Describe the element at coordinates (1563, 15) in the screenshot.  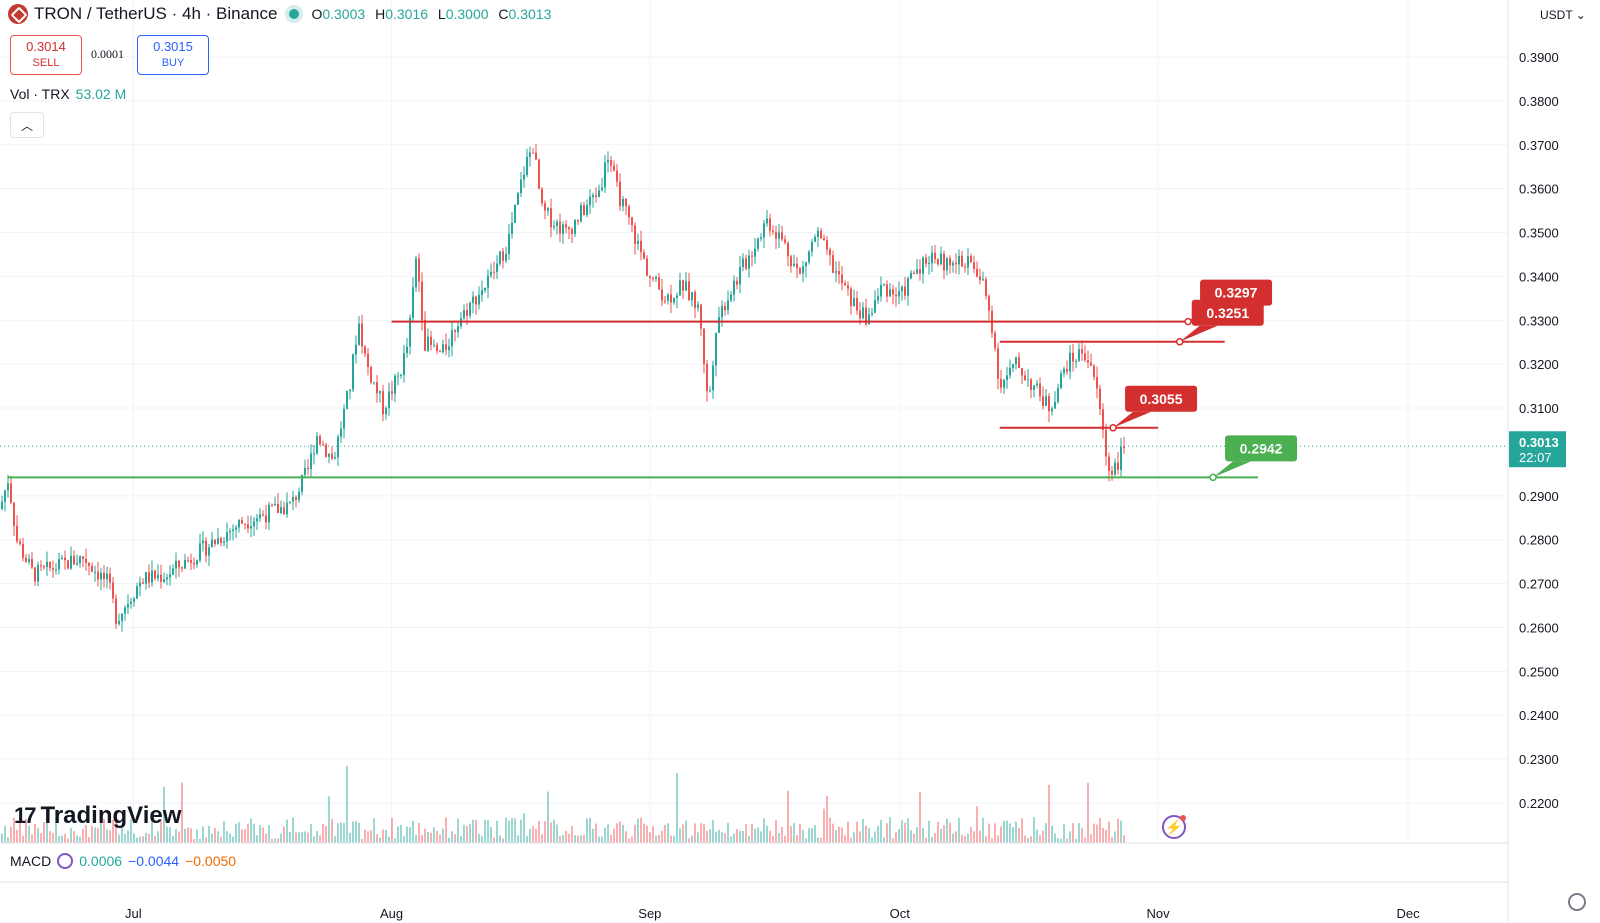
I see `currency-selector: USDT ⌄` at that location.